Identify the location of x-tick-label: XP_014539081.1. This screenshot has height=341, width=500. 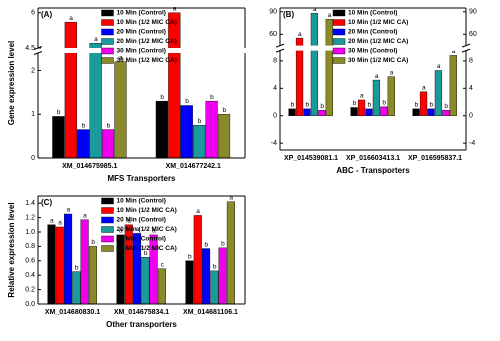
(311, 158).